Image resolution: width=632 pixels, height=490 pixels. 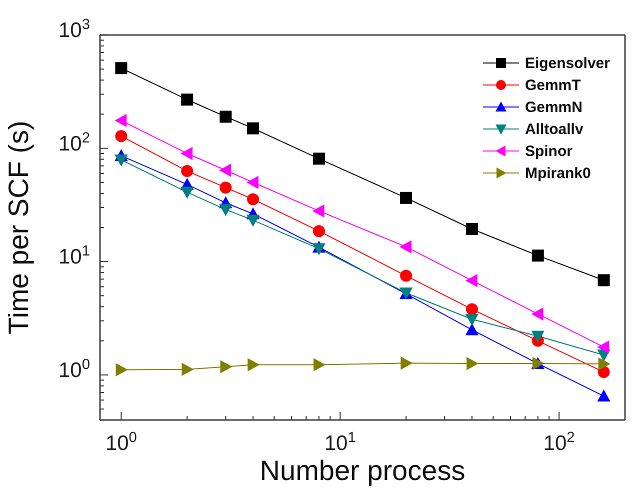 I want to click on x-tick-label: 10$^{0}$, so click(x=121, y=442).